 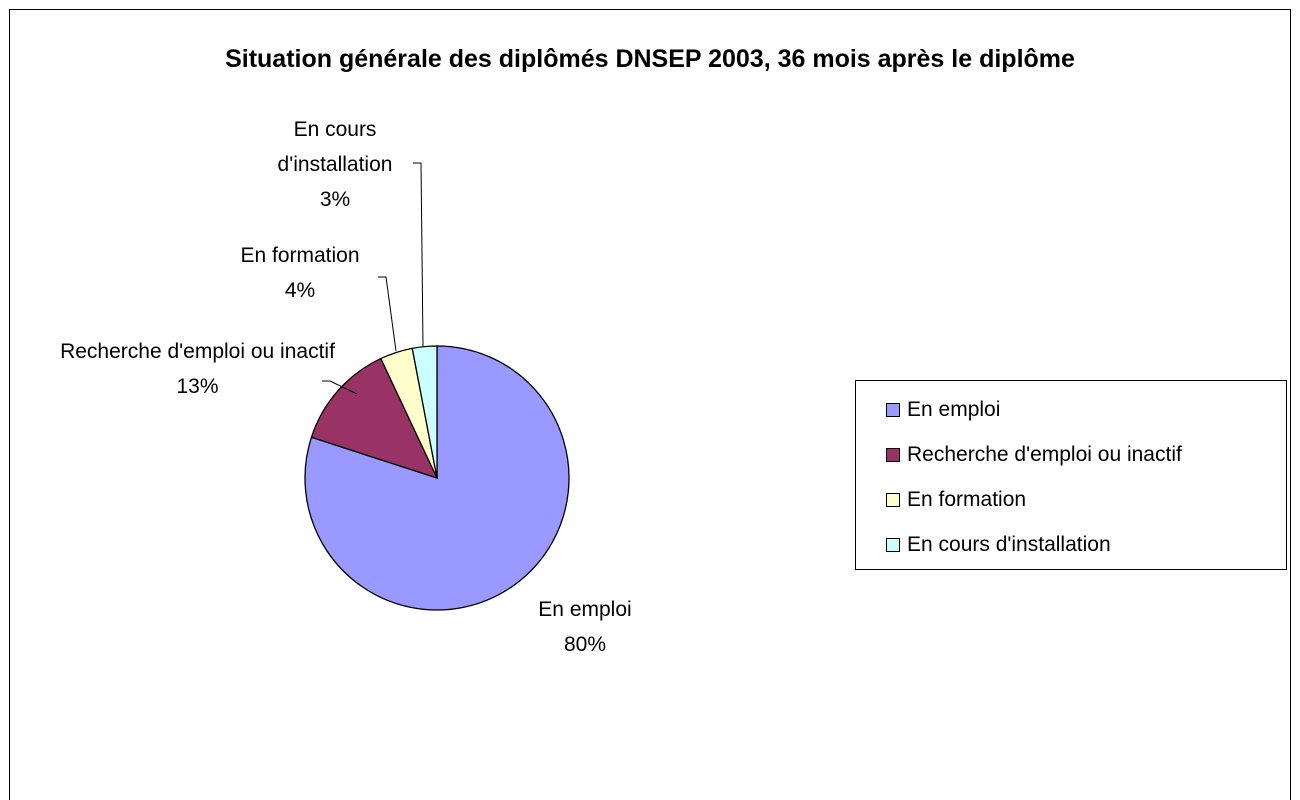 What do you see at coordinates (1009, 544) in the screenshot?
I see `legend-label: En cours d'installation` at bounding box center [1009, 544].